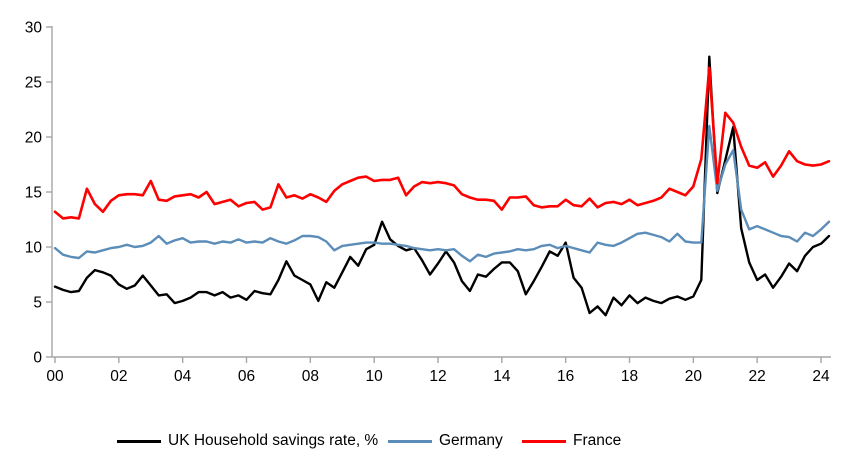 This screenshot has height=476, width=852. What do you see at coordinates (33, 83) in the screenshot?
I see `y-tick-label: 25` at bounding box center [33, 83].